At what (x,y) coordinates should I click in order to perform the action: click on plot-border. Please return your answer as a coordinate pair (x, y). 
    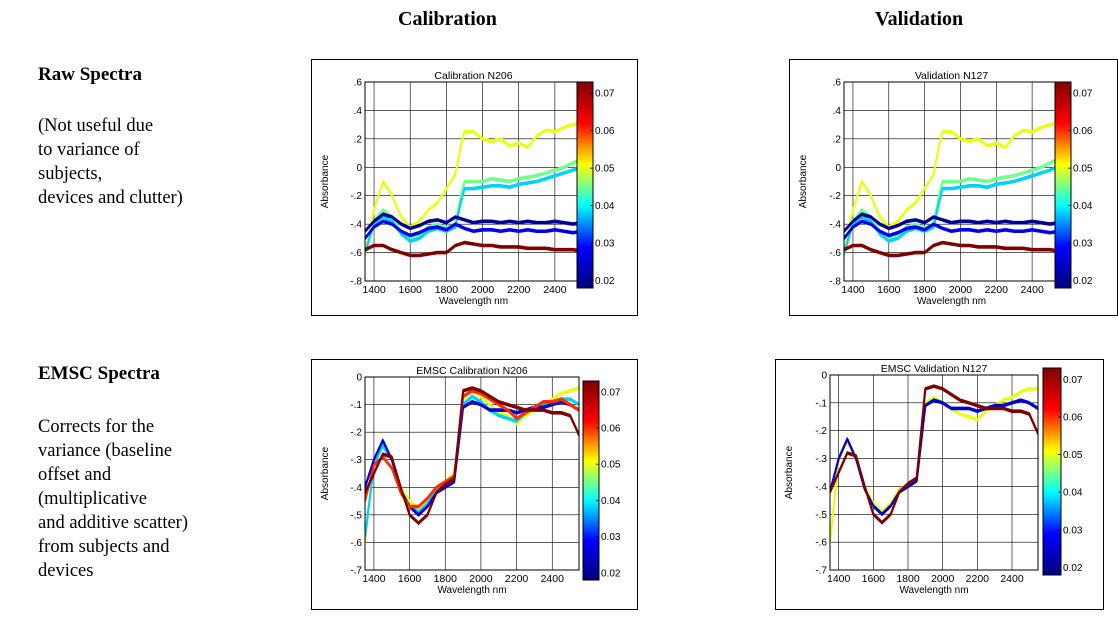
    Looking at the image, I should click on (934, 472).